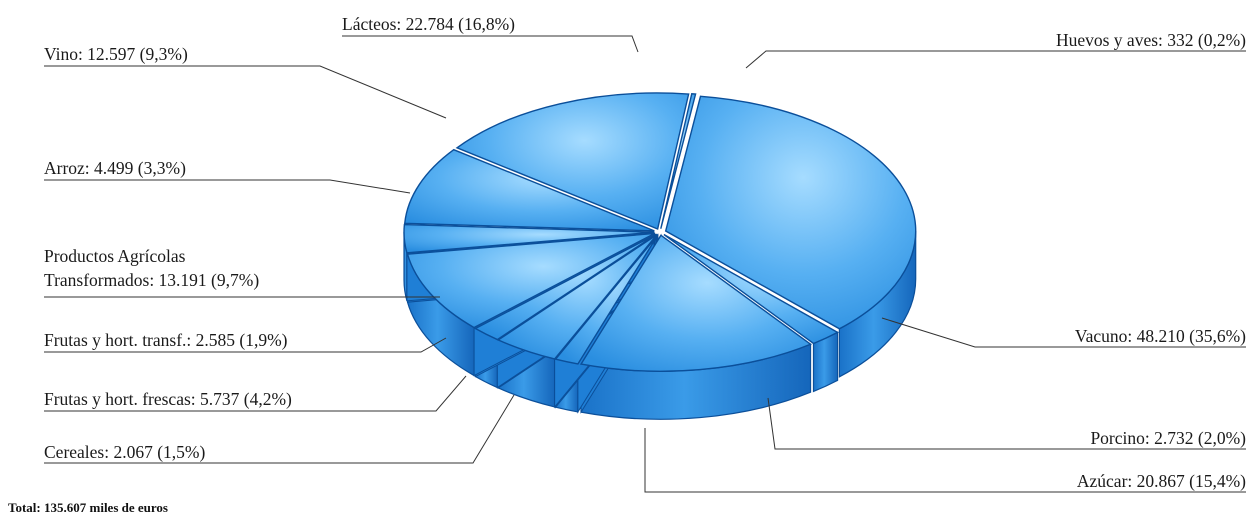 The image size is (1252, 517). Describe the element at coordinates (125, 452) in the screenshot. I see `slice-label: Cereales: 2.067 (1,5%)` at that location.